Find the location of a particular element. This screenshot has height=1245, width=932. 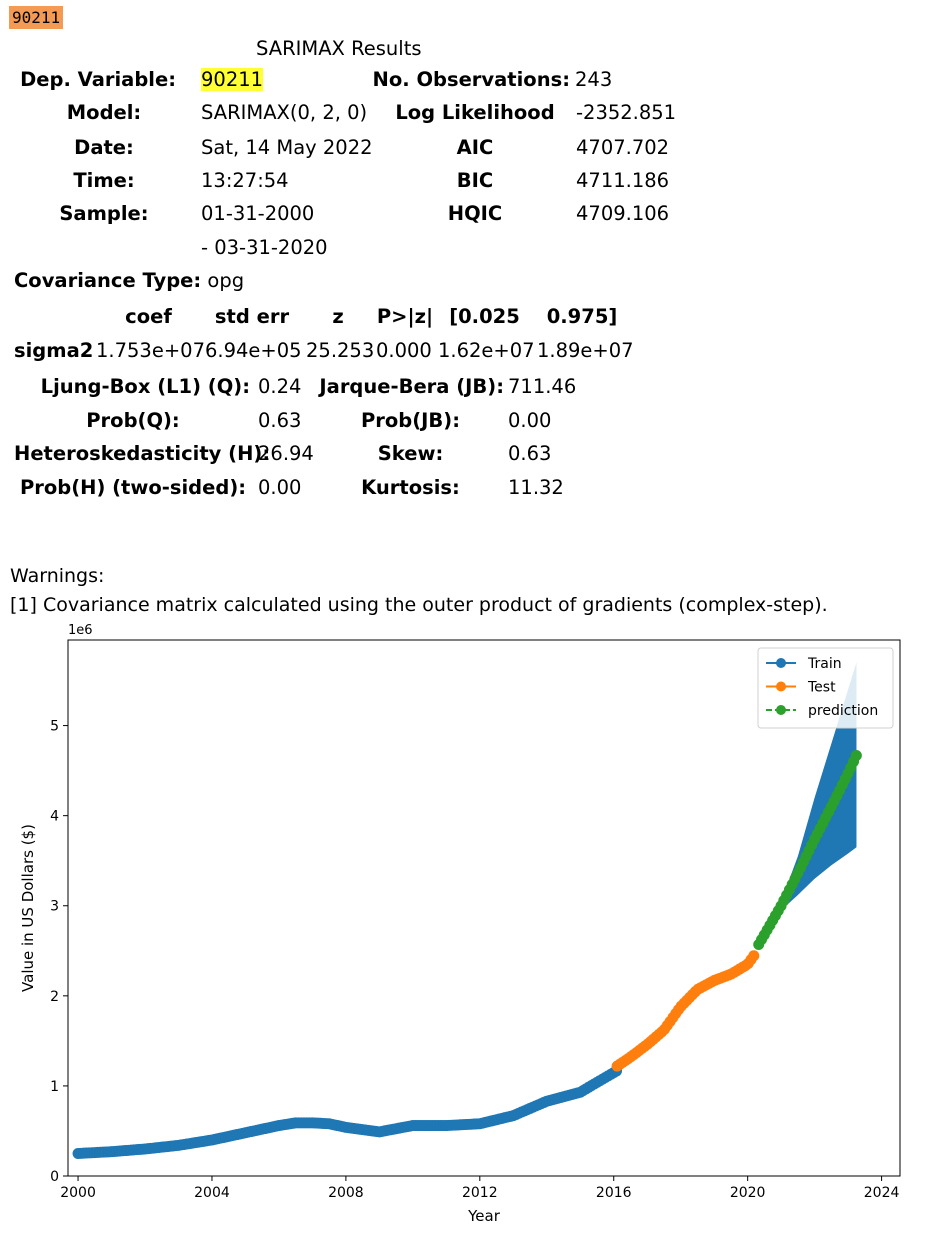

summary-label: BIC is located at coordinates (475, 180).